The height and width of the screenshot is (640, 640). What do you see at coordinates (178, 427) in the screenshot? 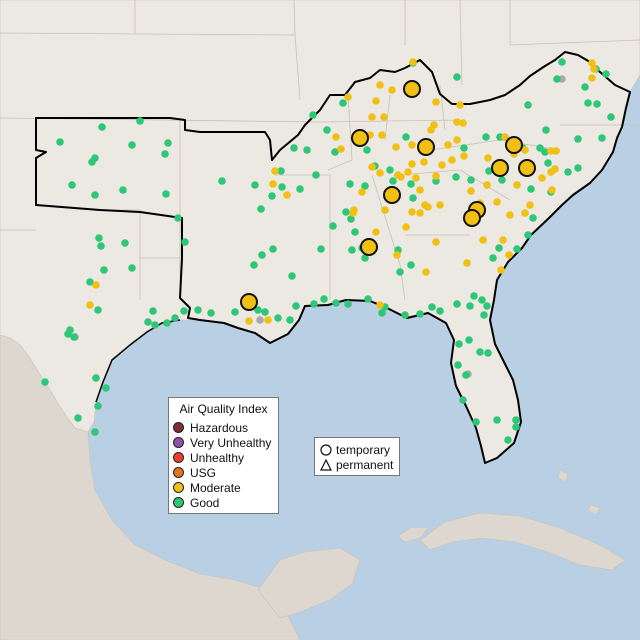
I see `hazardous-swatch-icon` at bounding box center [178, 427].